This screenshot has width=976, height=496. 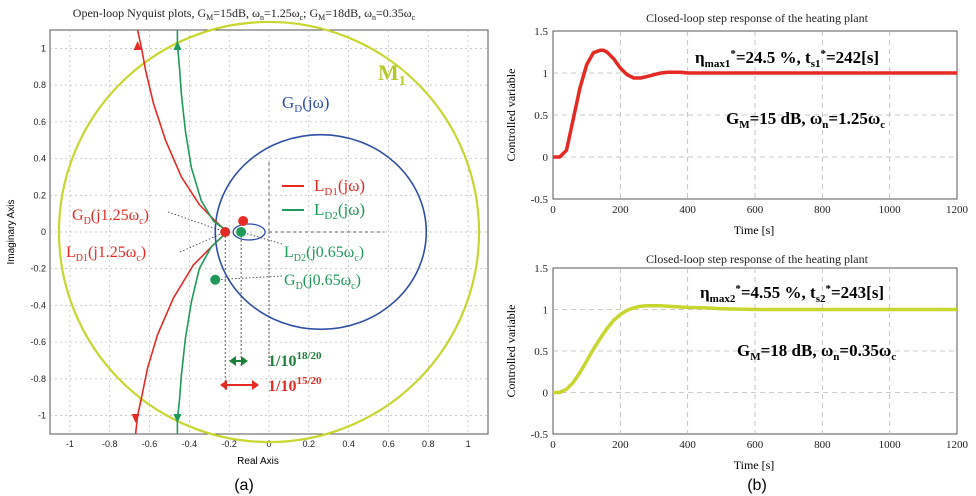 I want to click on step1-xtick-label: 400, so click(x=687, y=210).